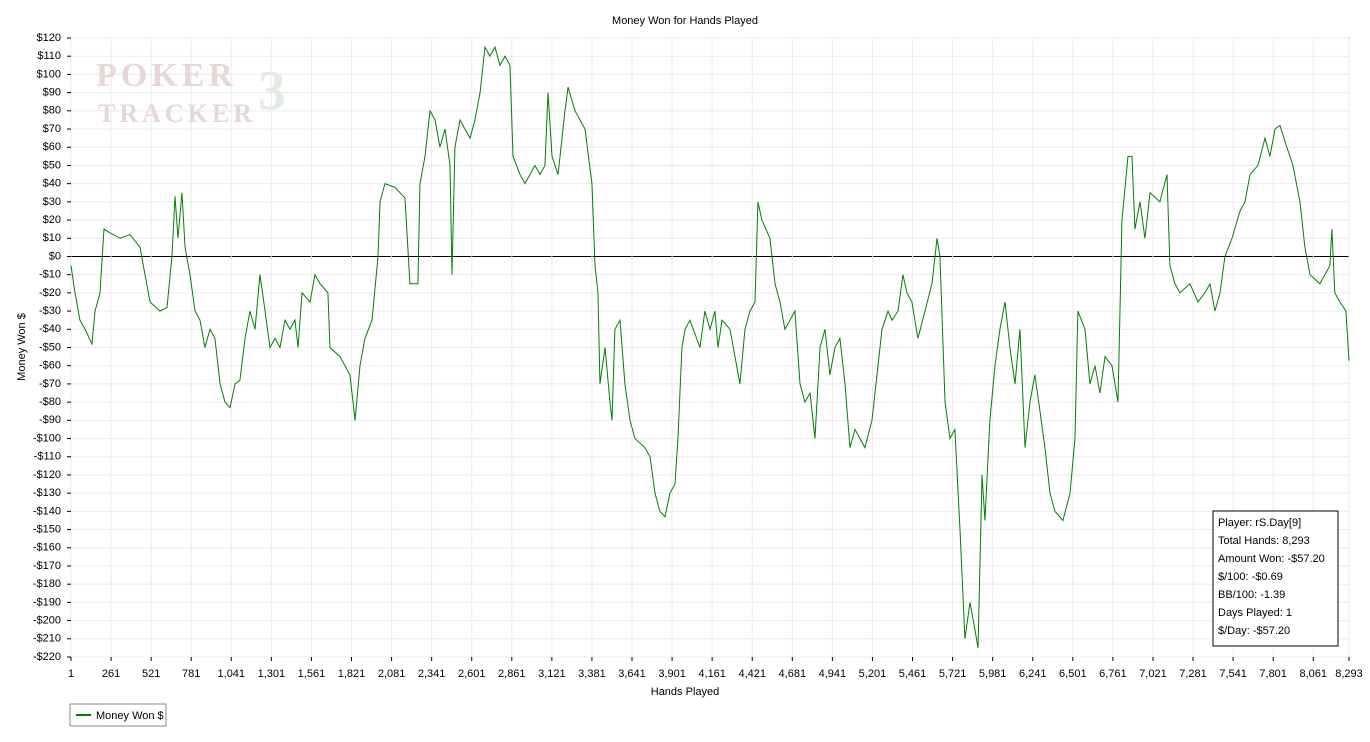 The width and height of the screenshot is (1370, 742). Describe the element at coordinates (272, 674) in the screenshot. I see `x-tick-label: 1,301` at that location.